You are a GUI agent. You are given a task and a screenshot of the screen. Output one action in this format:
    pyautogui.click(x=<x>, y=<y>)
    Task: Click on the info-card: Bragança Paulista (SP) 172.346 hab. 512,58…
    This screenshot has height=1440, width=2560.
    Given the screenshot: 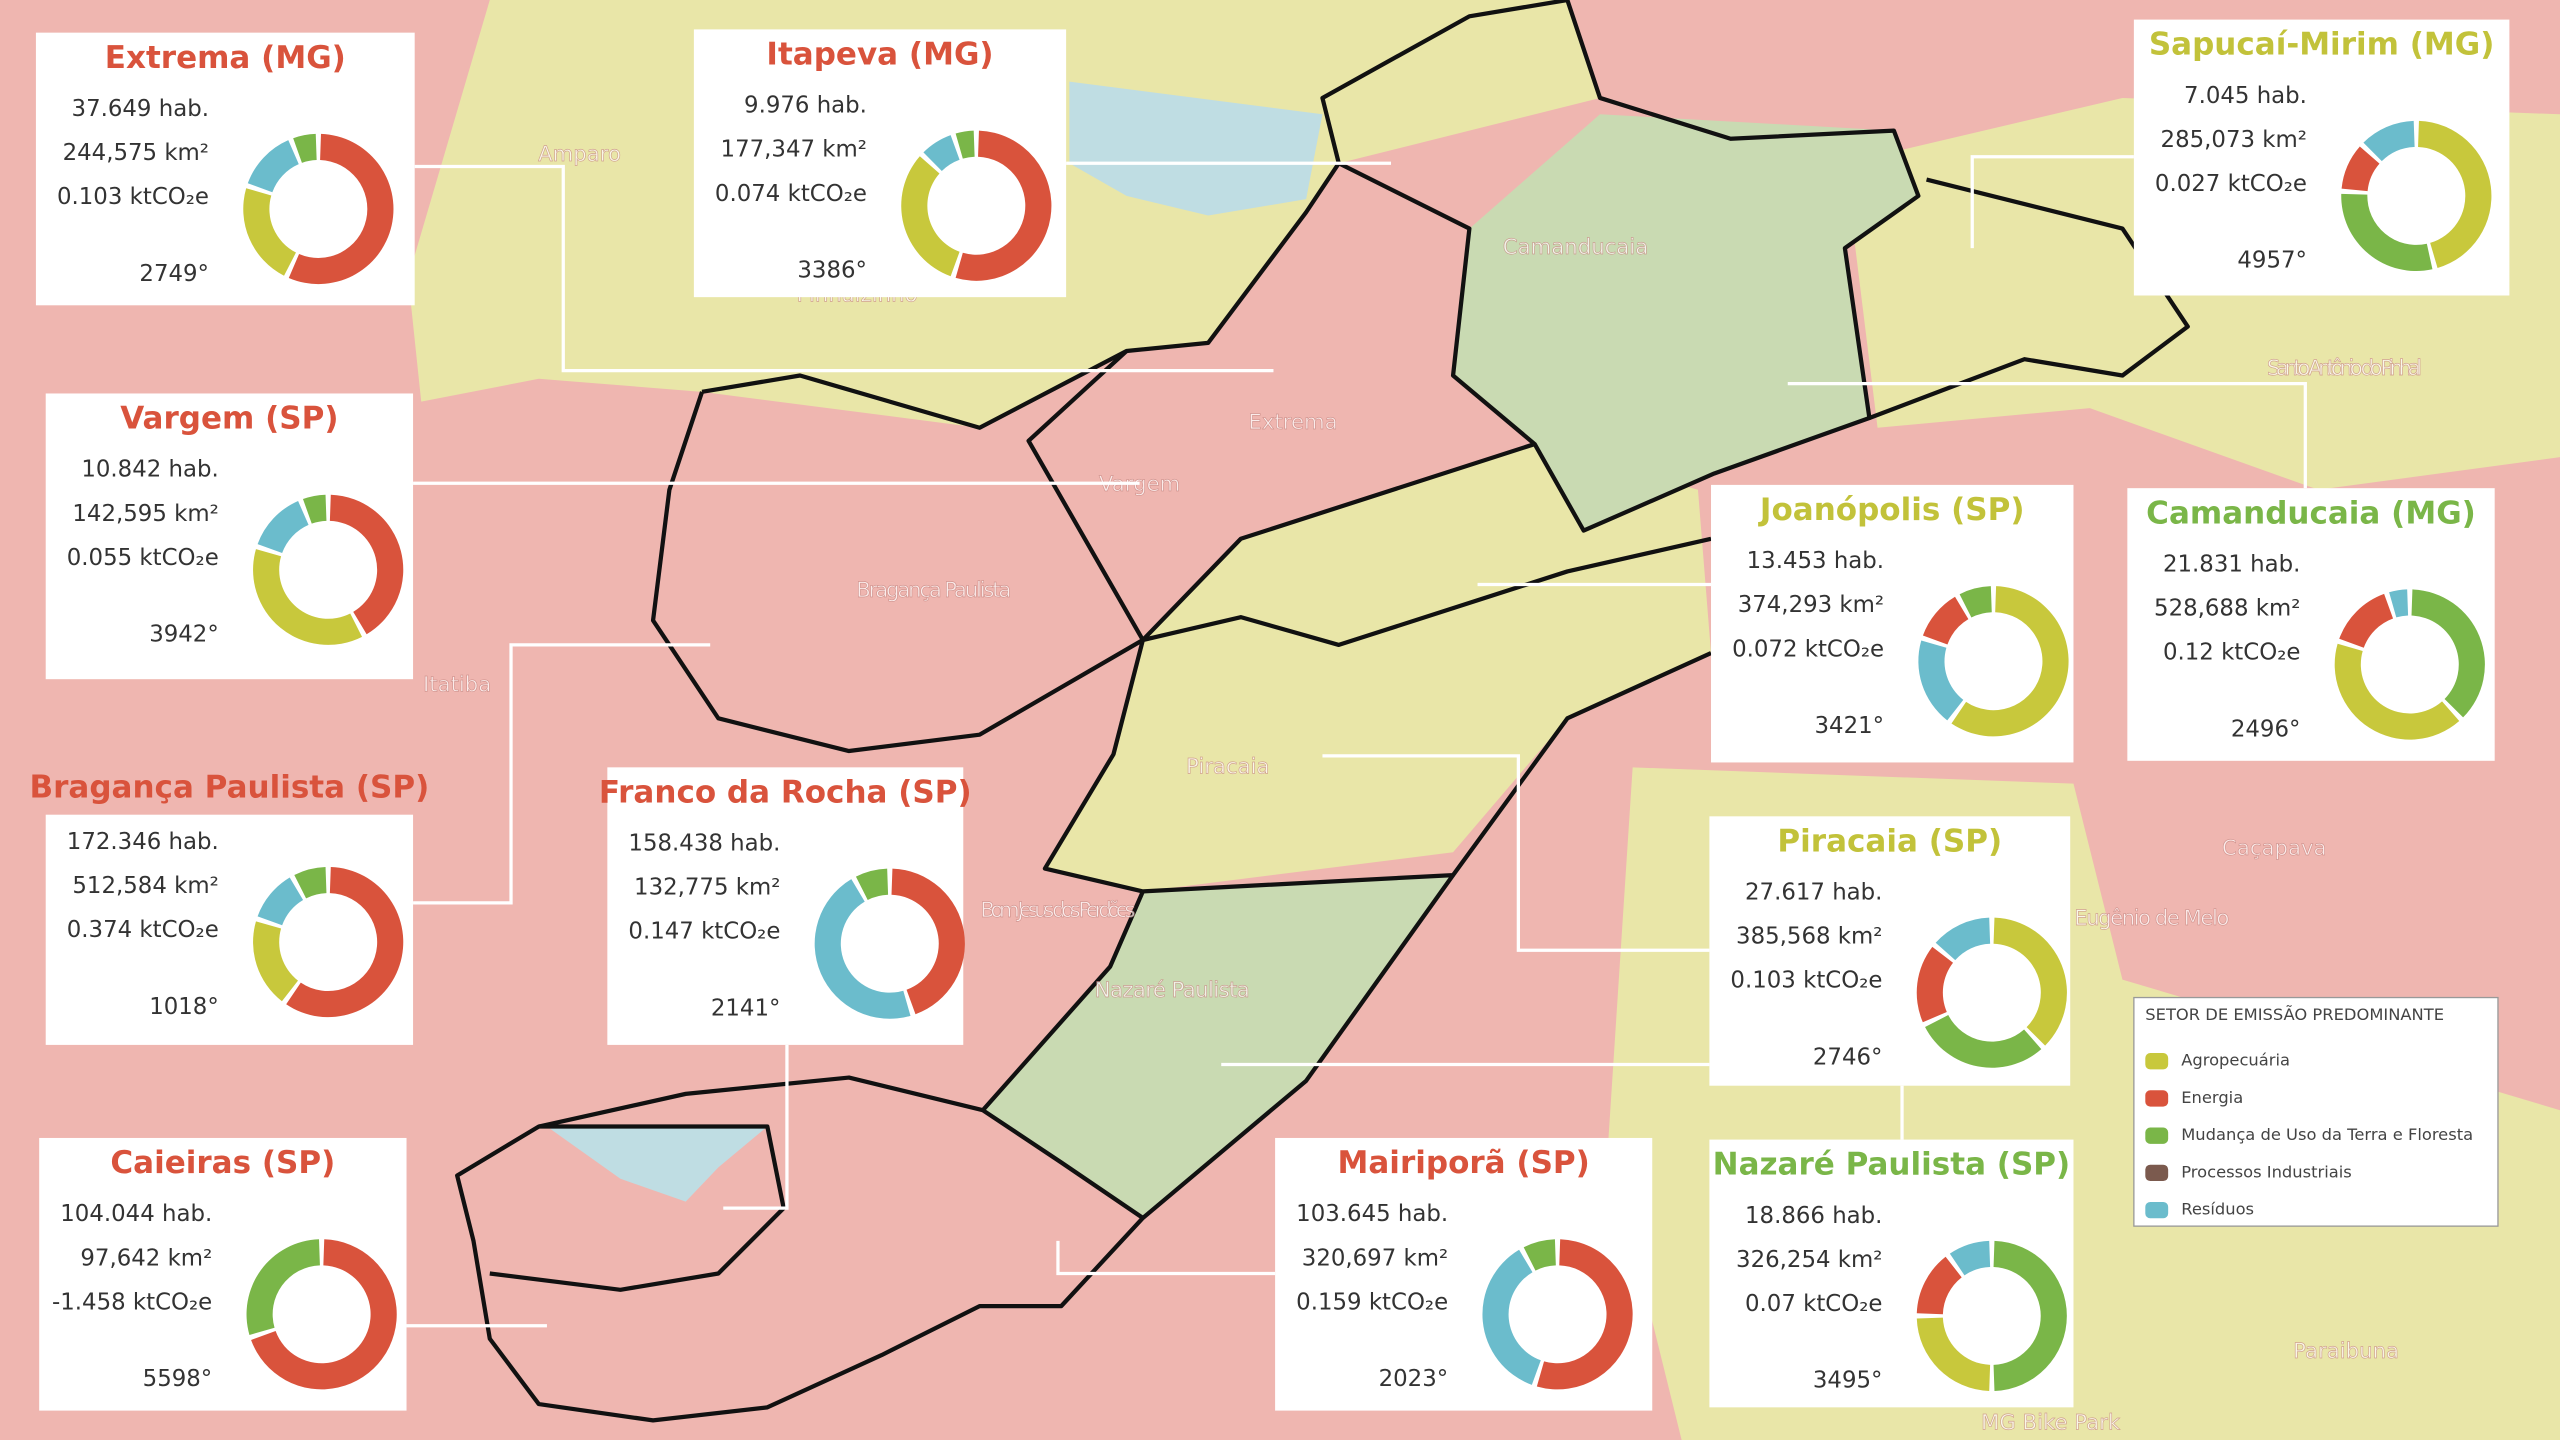 What is the action you would take?
    pyautogui.click(x=229, y=907)
    